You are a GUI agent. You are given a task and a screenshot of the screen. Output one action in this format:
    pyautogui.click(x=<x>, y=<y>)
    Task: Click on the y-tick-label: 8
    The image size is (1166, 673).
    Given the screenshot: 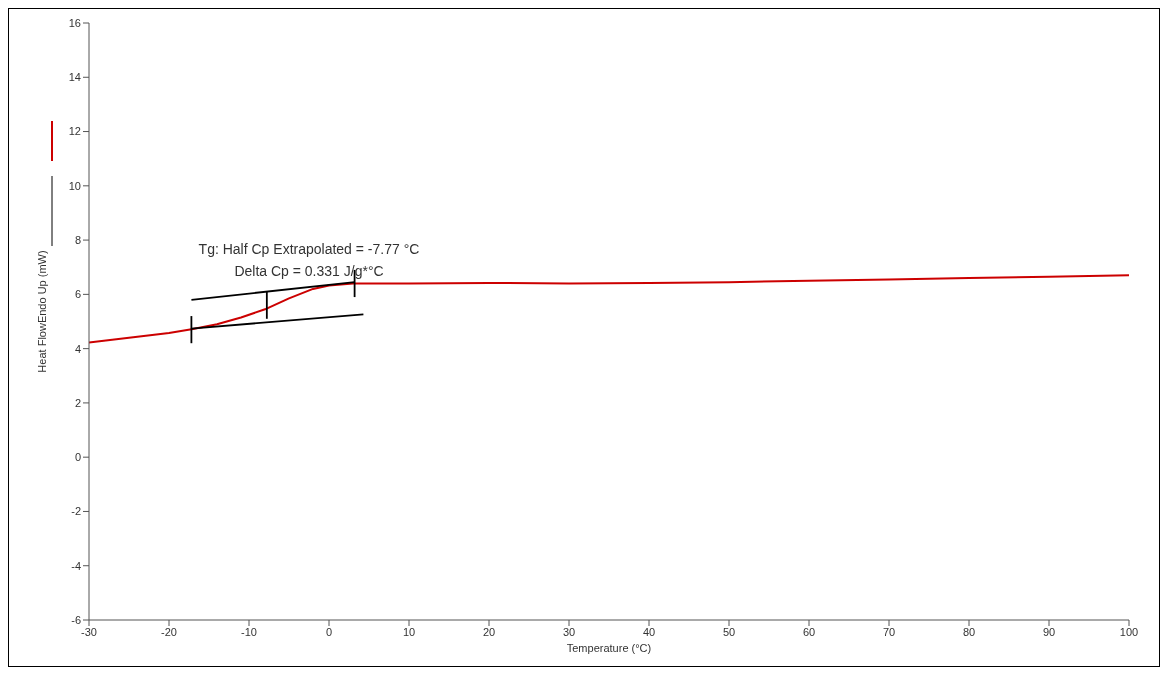 What is the action you would take?
    pyautogui.click(x=77, y=240)
    